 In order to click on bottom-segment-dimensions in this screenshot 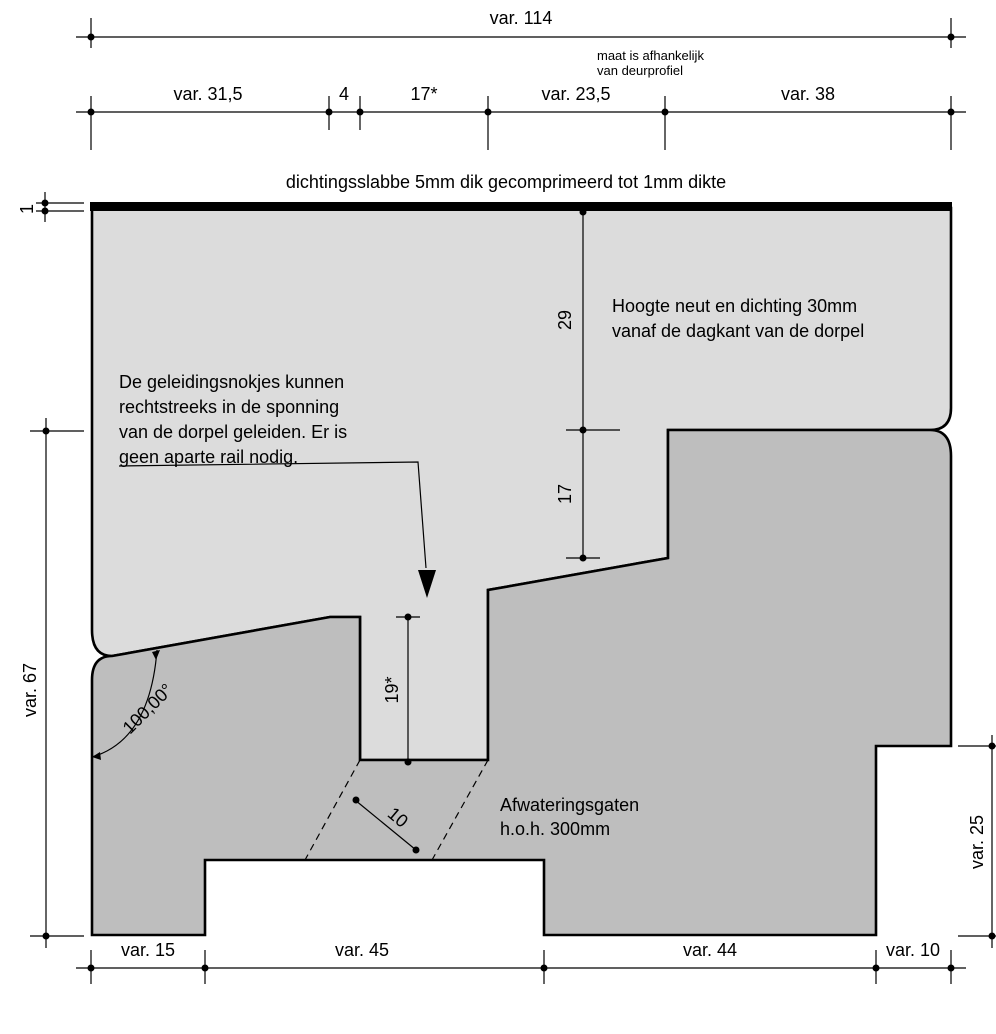, I will do `click(521, 967)`.